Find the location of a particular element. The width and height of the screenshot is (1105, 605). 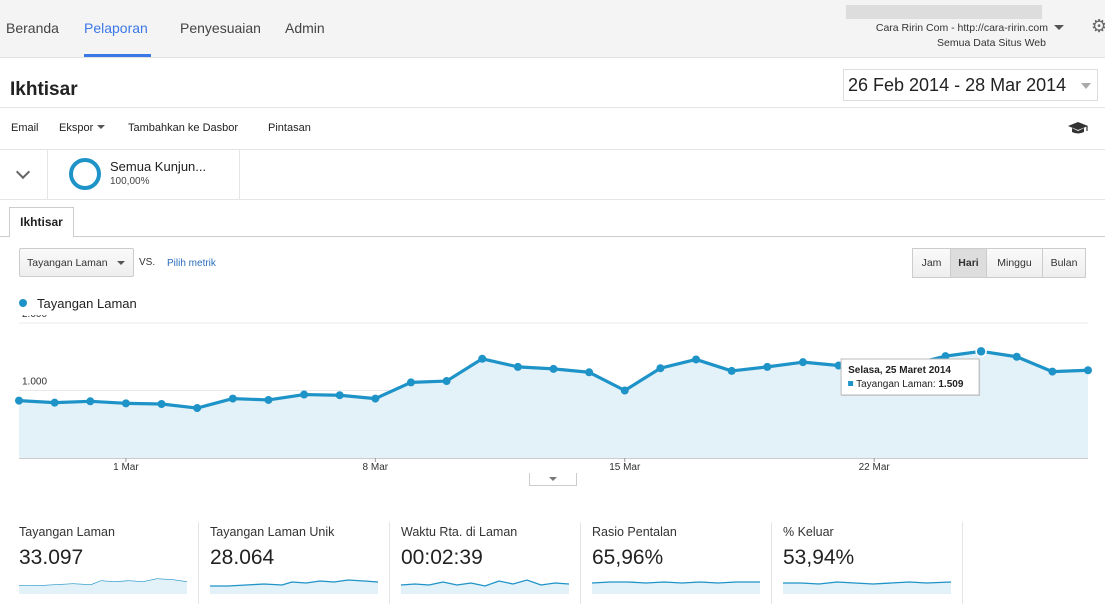

add-to-dashboard-button: Tambahkan ke Dasbor is located at coordinates (183, 128).